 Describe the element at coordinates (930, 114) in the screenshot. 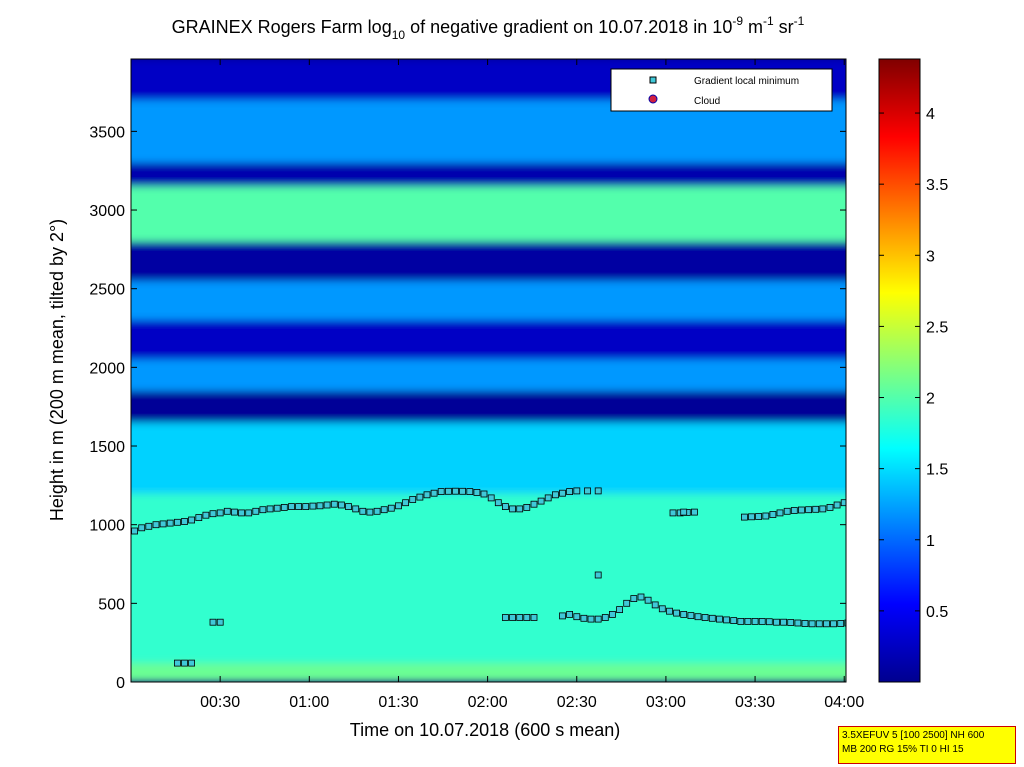

I see `colorbar-tick-label: 4` at that location.